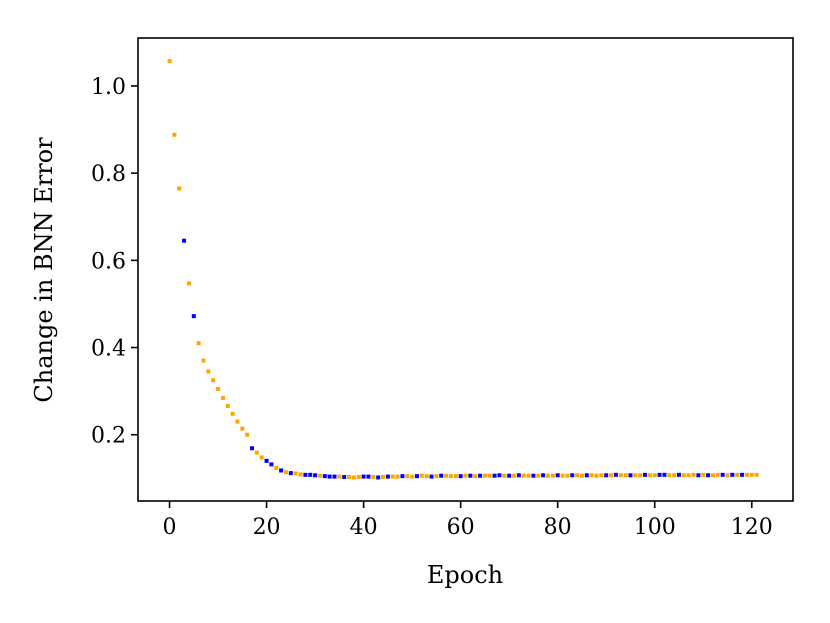 The image size is (830, 623). I want to click on y-axis: 0.2 0.4 0.6 0.8 1.0, so click(114, 262).